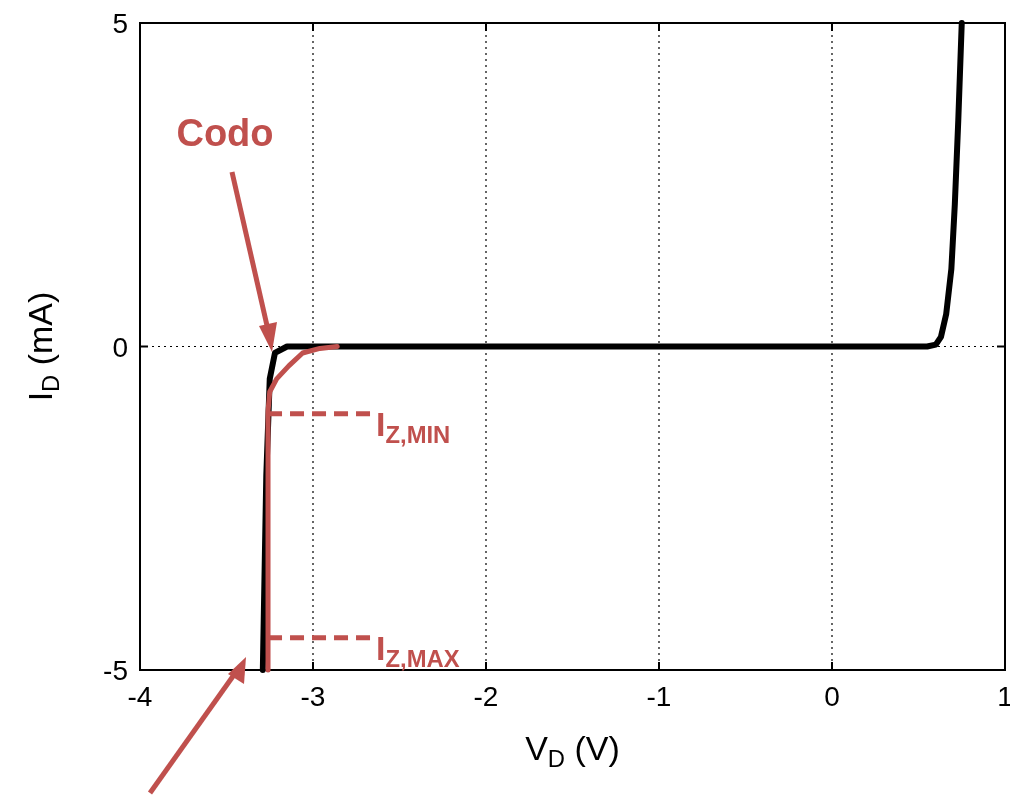  What do you see at coordinates (418, 650) in the screenshot?
I see `annotation: I$_{Z,MAX}$` at bounding box center [418, 650].